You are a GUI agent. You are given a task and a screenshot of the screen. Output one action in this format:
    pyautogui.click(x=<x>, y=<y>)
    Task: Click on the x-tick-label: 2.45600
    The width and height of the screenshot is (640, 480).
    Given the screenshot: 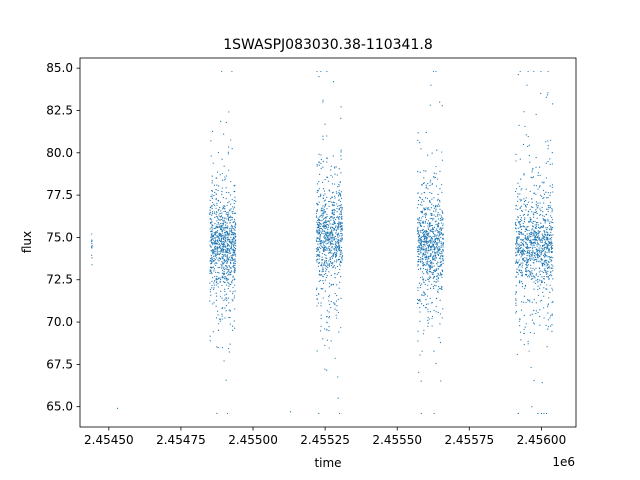 What is the action you would take?
    pyautogui.click(x=542, y=440)
    